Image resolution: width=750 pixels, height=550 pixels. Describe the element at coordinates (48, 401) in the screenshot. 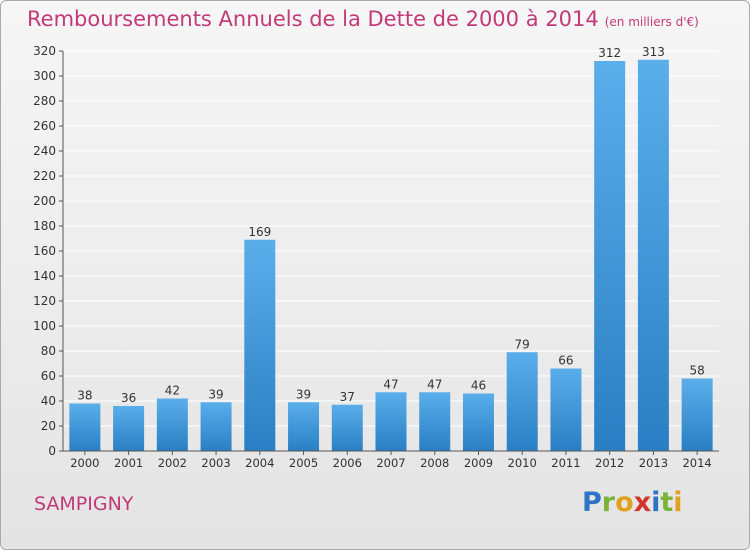

I see `y-tick-label: 40` at that location.